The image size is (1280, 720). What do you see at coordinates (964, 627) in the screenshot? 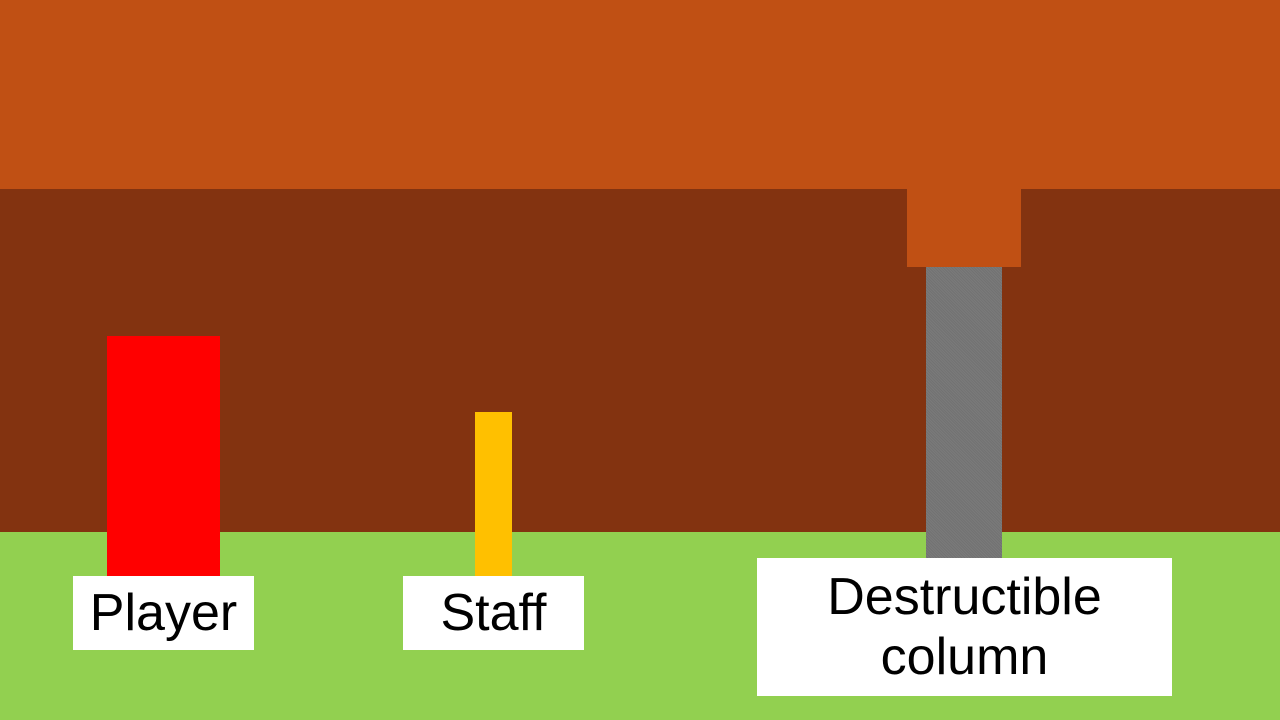
I see `destructible-column-label: Destructible column` at bounding box center [964, 627].